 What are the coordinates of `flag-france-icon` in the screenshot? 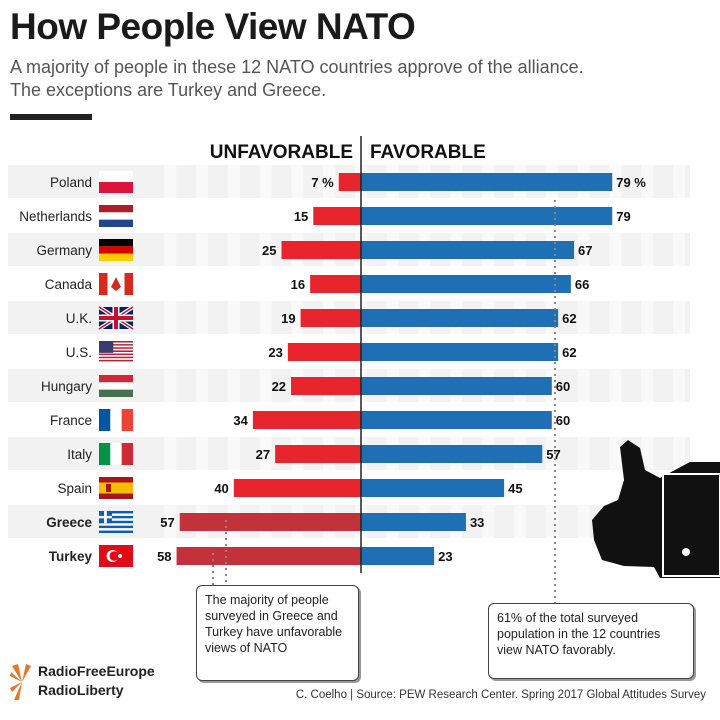 It's located at (116, 420).